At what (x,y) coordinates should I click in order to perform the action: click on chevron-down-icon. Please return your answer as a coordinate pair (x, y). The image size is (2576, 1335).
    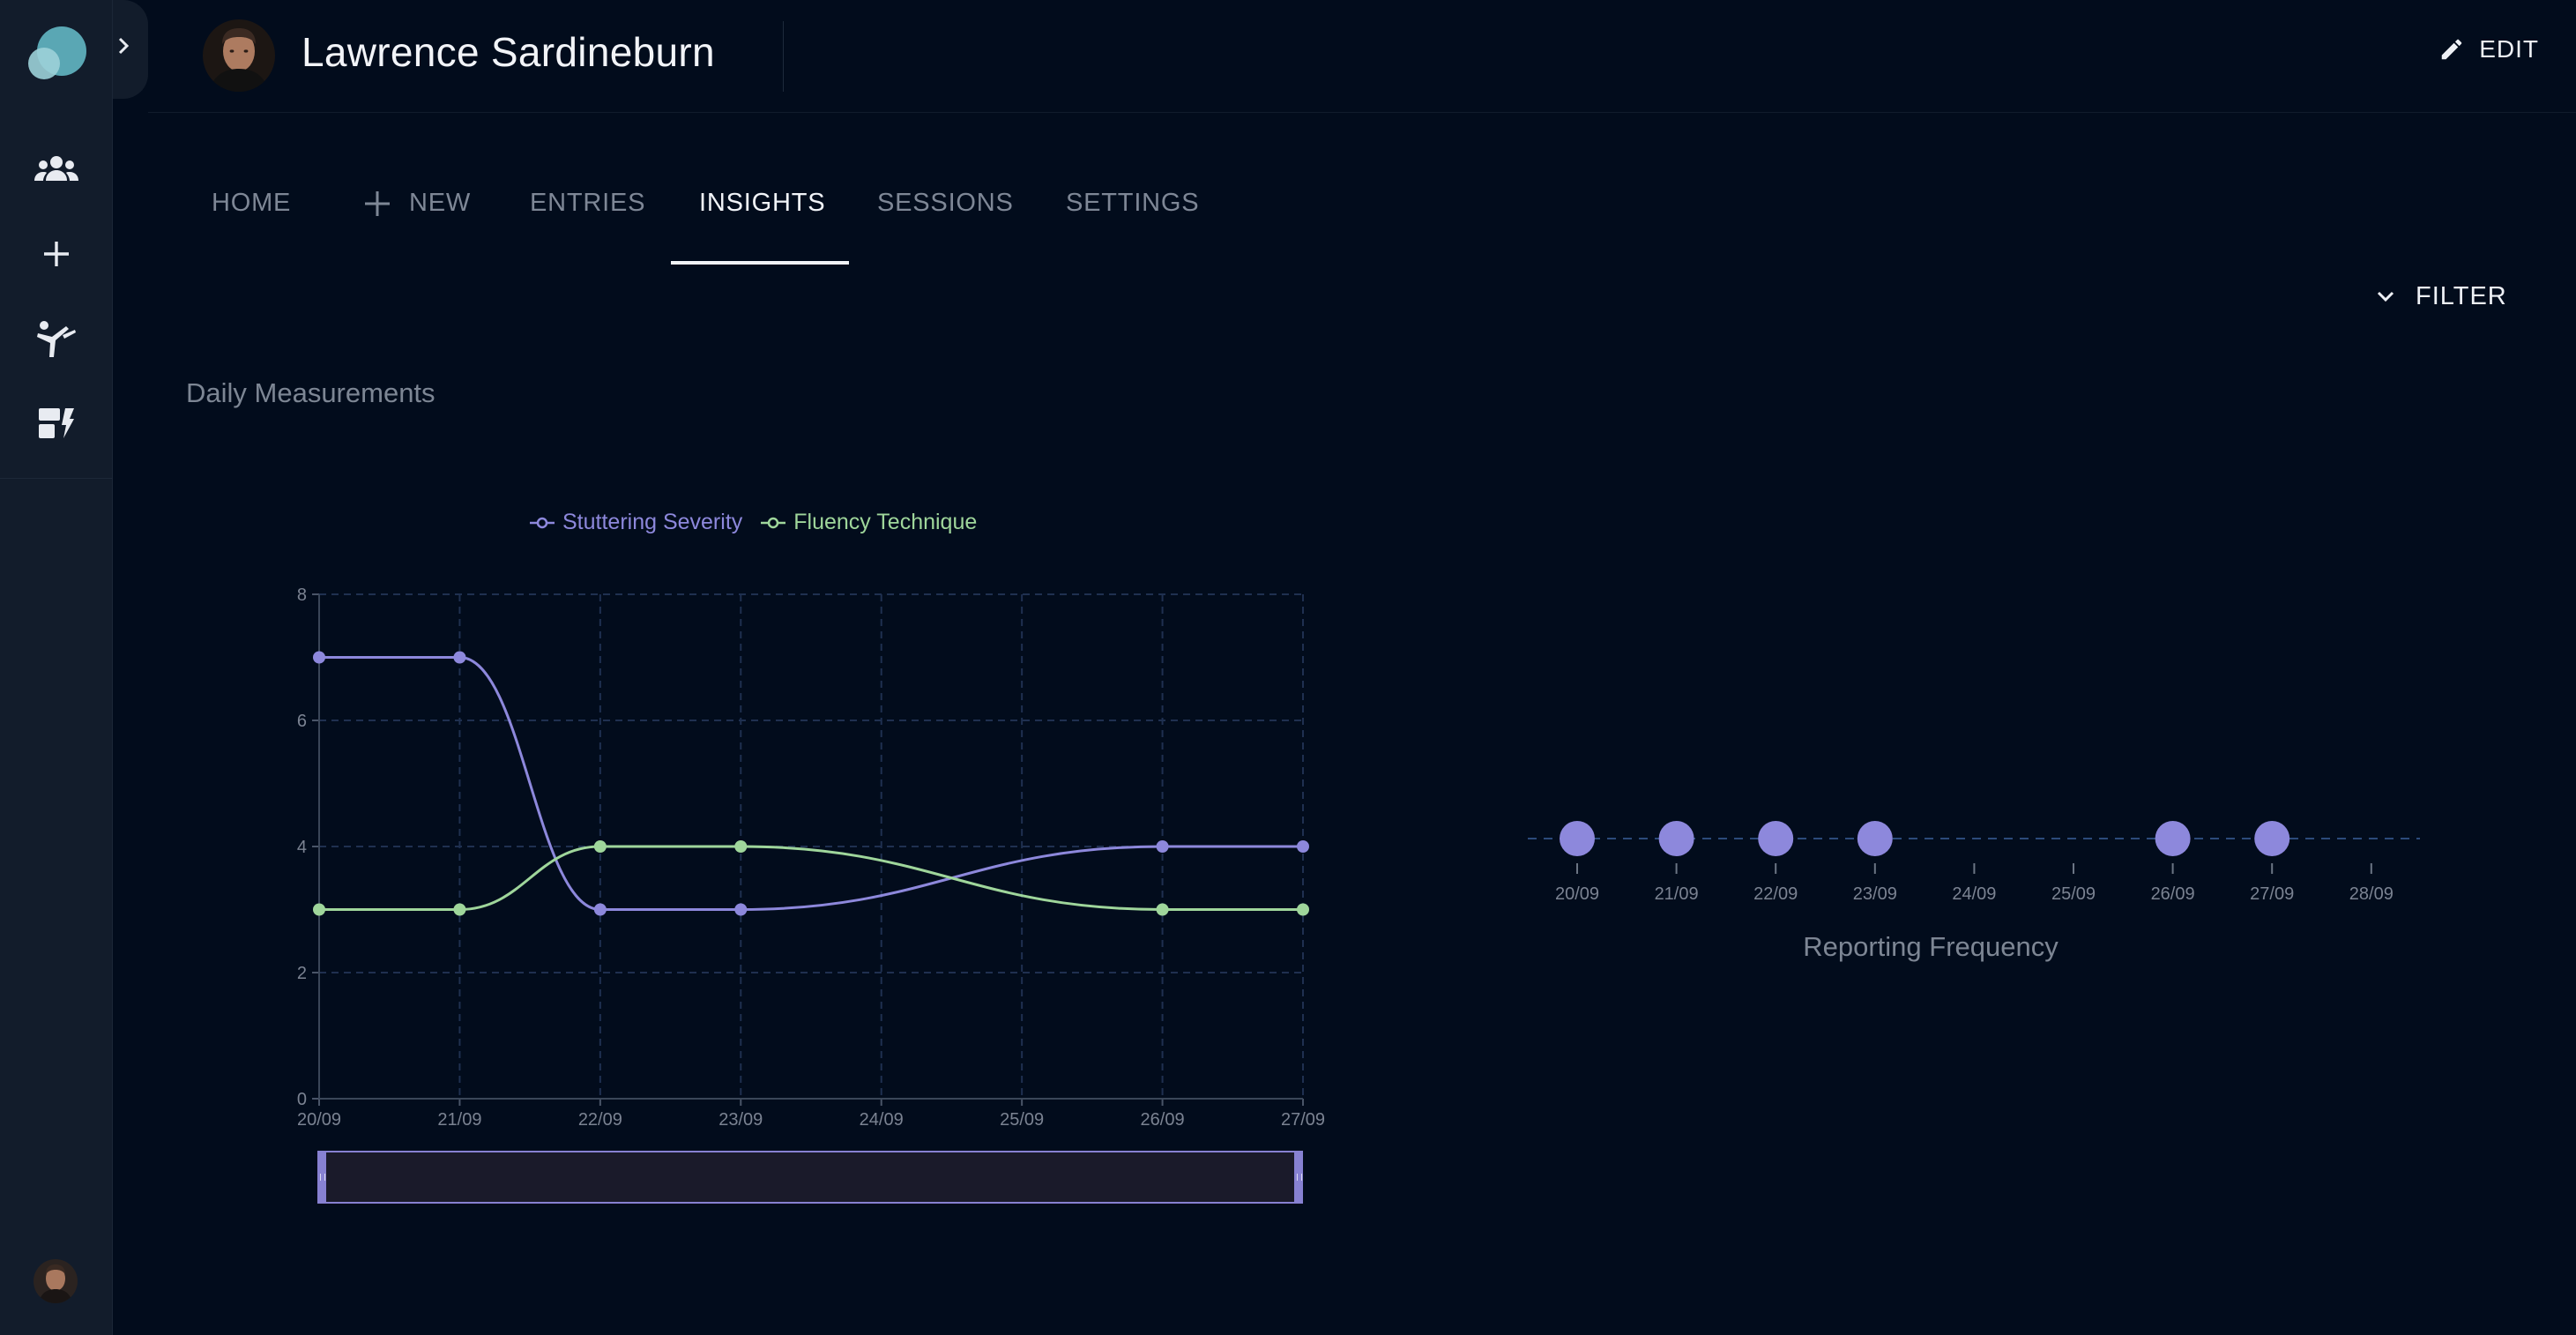
    Looking at the image, I should click on (2385, 296).